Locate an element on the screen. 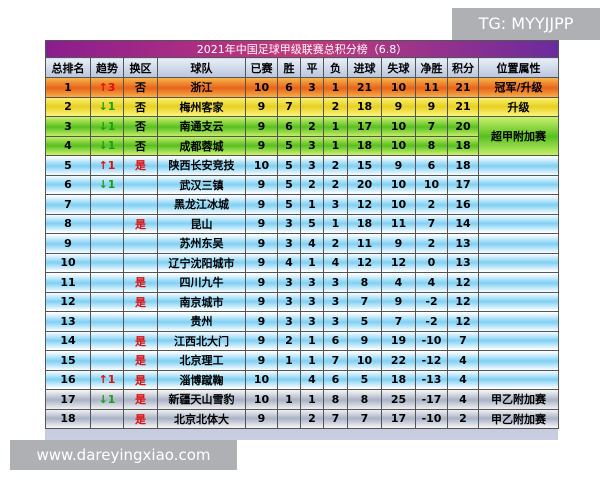 The image size is (600, 480). cell: 升级 is located at coordinates (518, 106).